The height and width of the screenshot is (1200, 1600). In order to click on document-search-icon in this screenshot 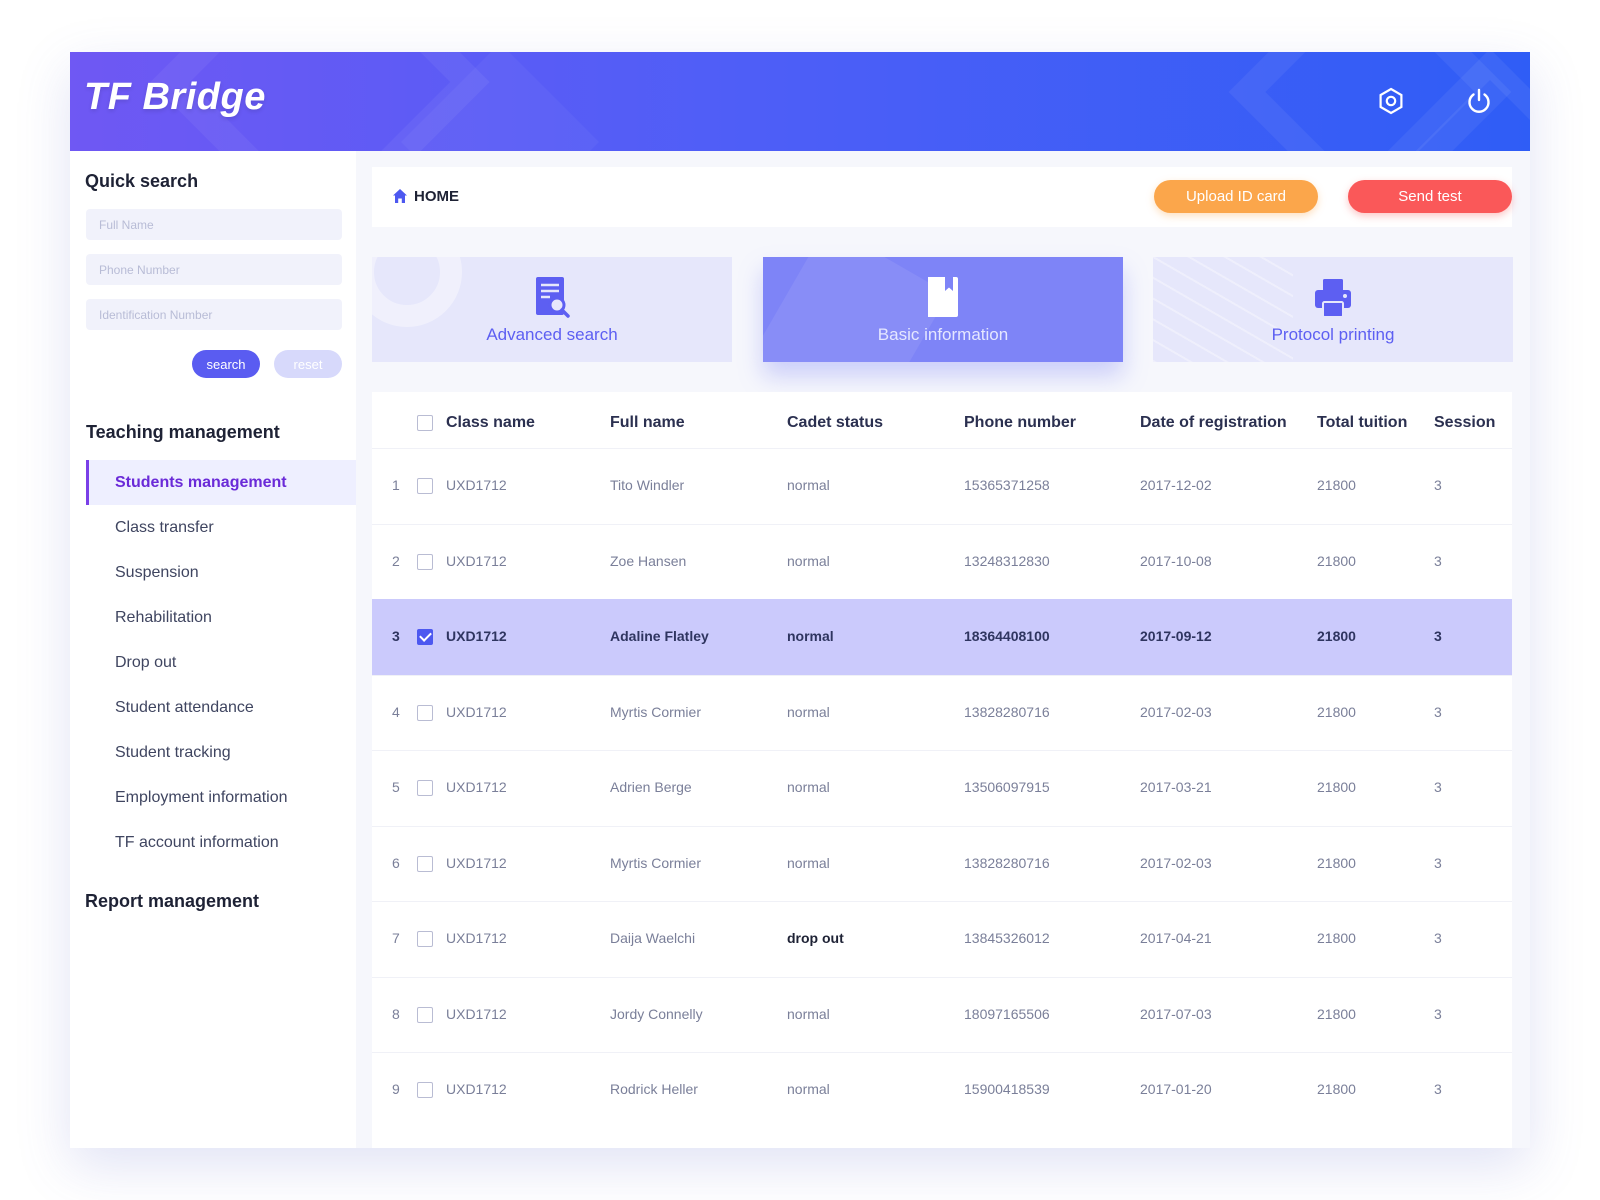, I will do `click(552, 298)`.